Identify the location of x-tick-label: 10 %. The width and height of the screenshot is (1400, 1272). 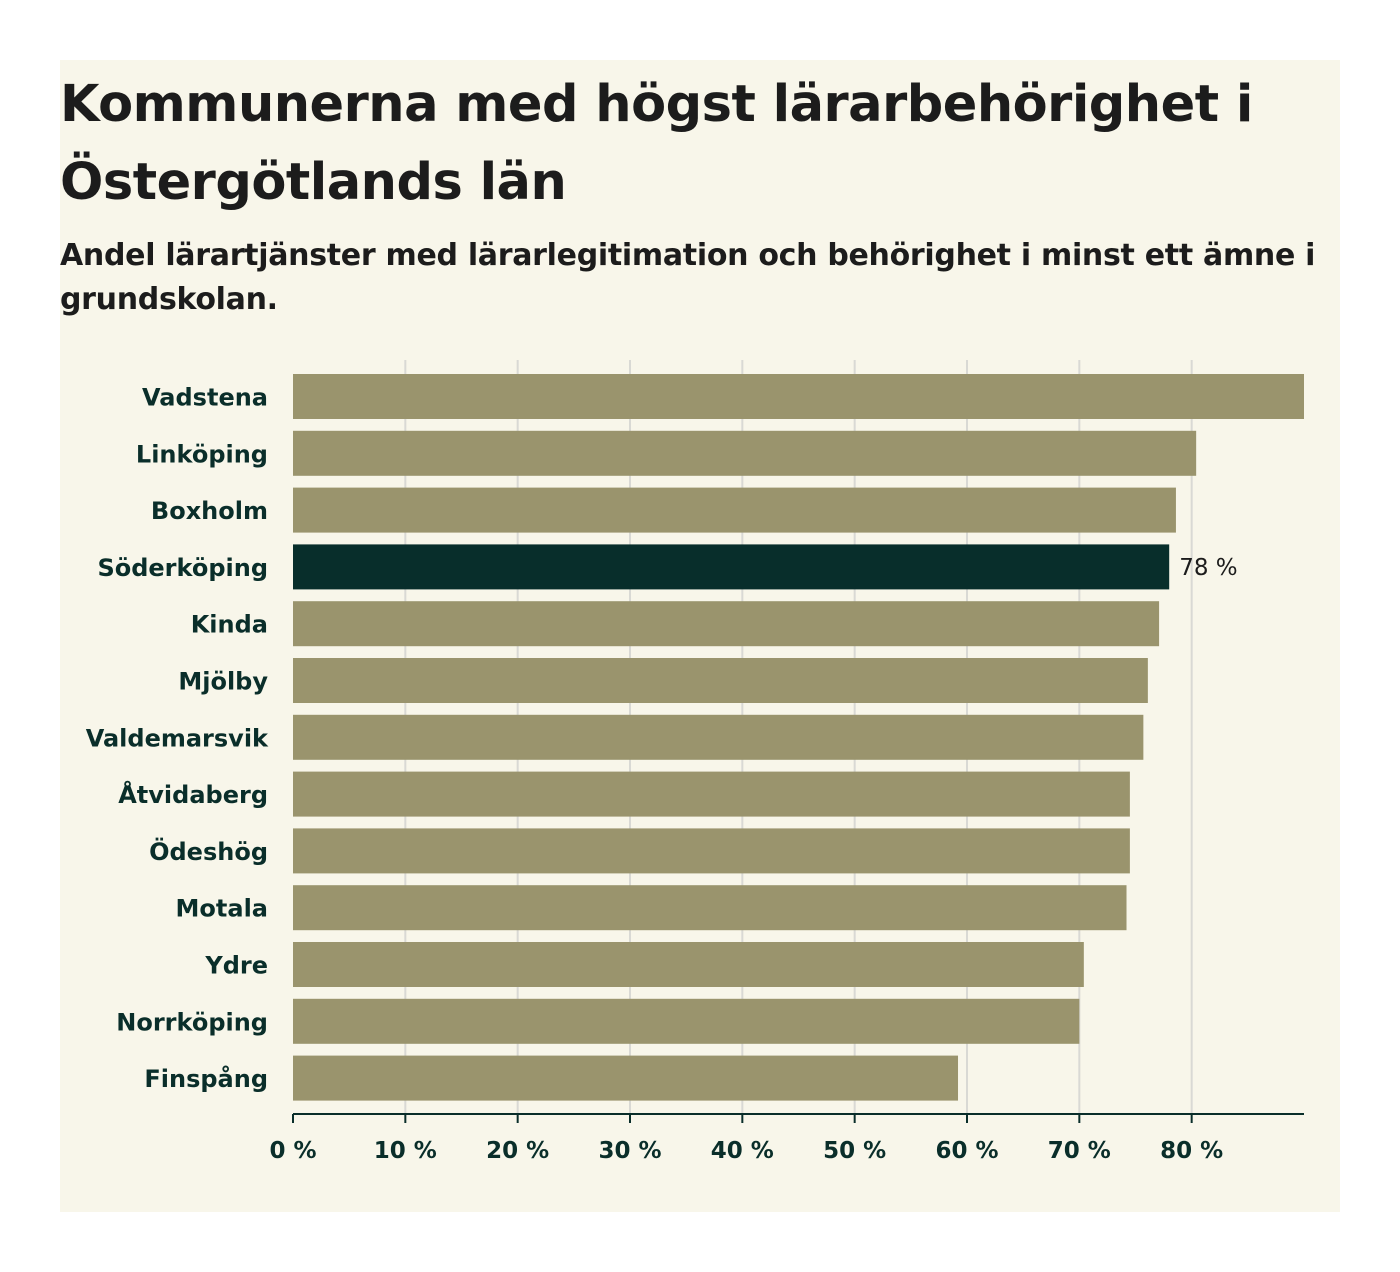
(405, 1151).